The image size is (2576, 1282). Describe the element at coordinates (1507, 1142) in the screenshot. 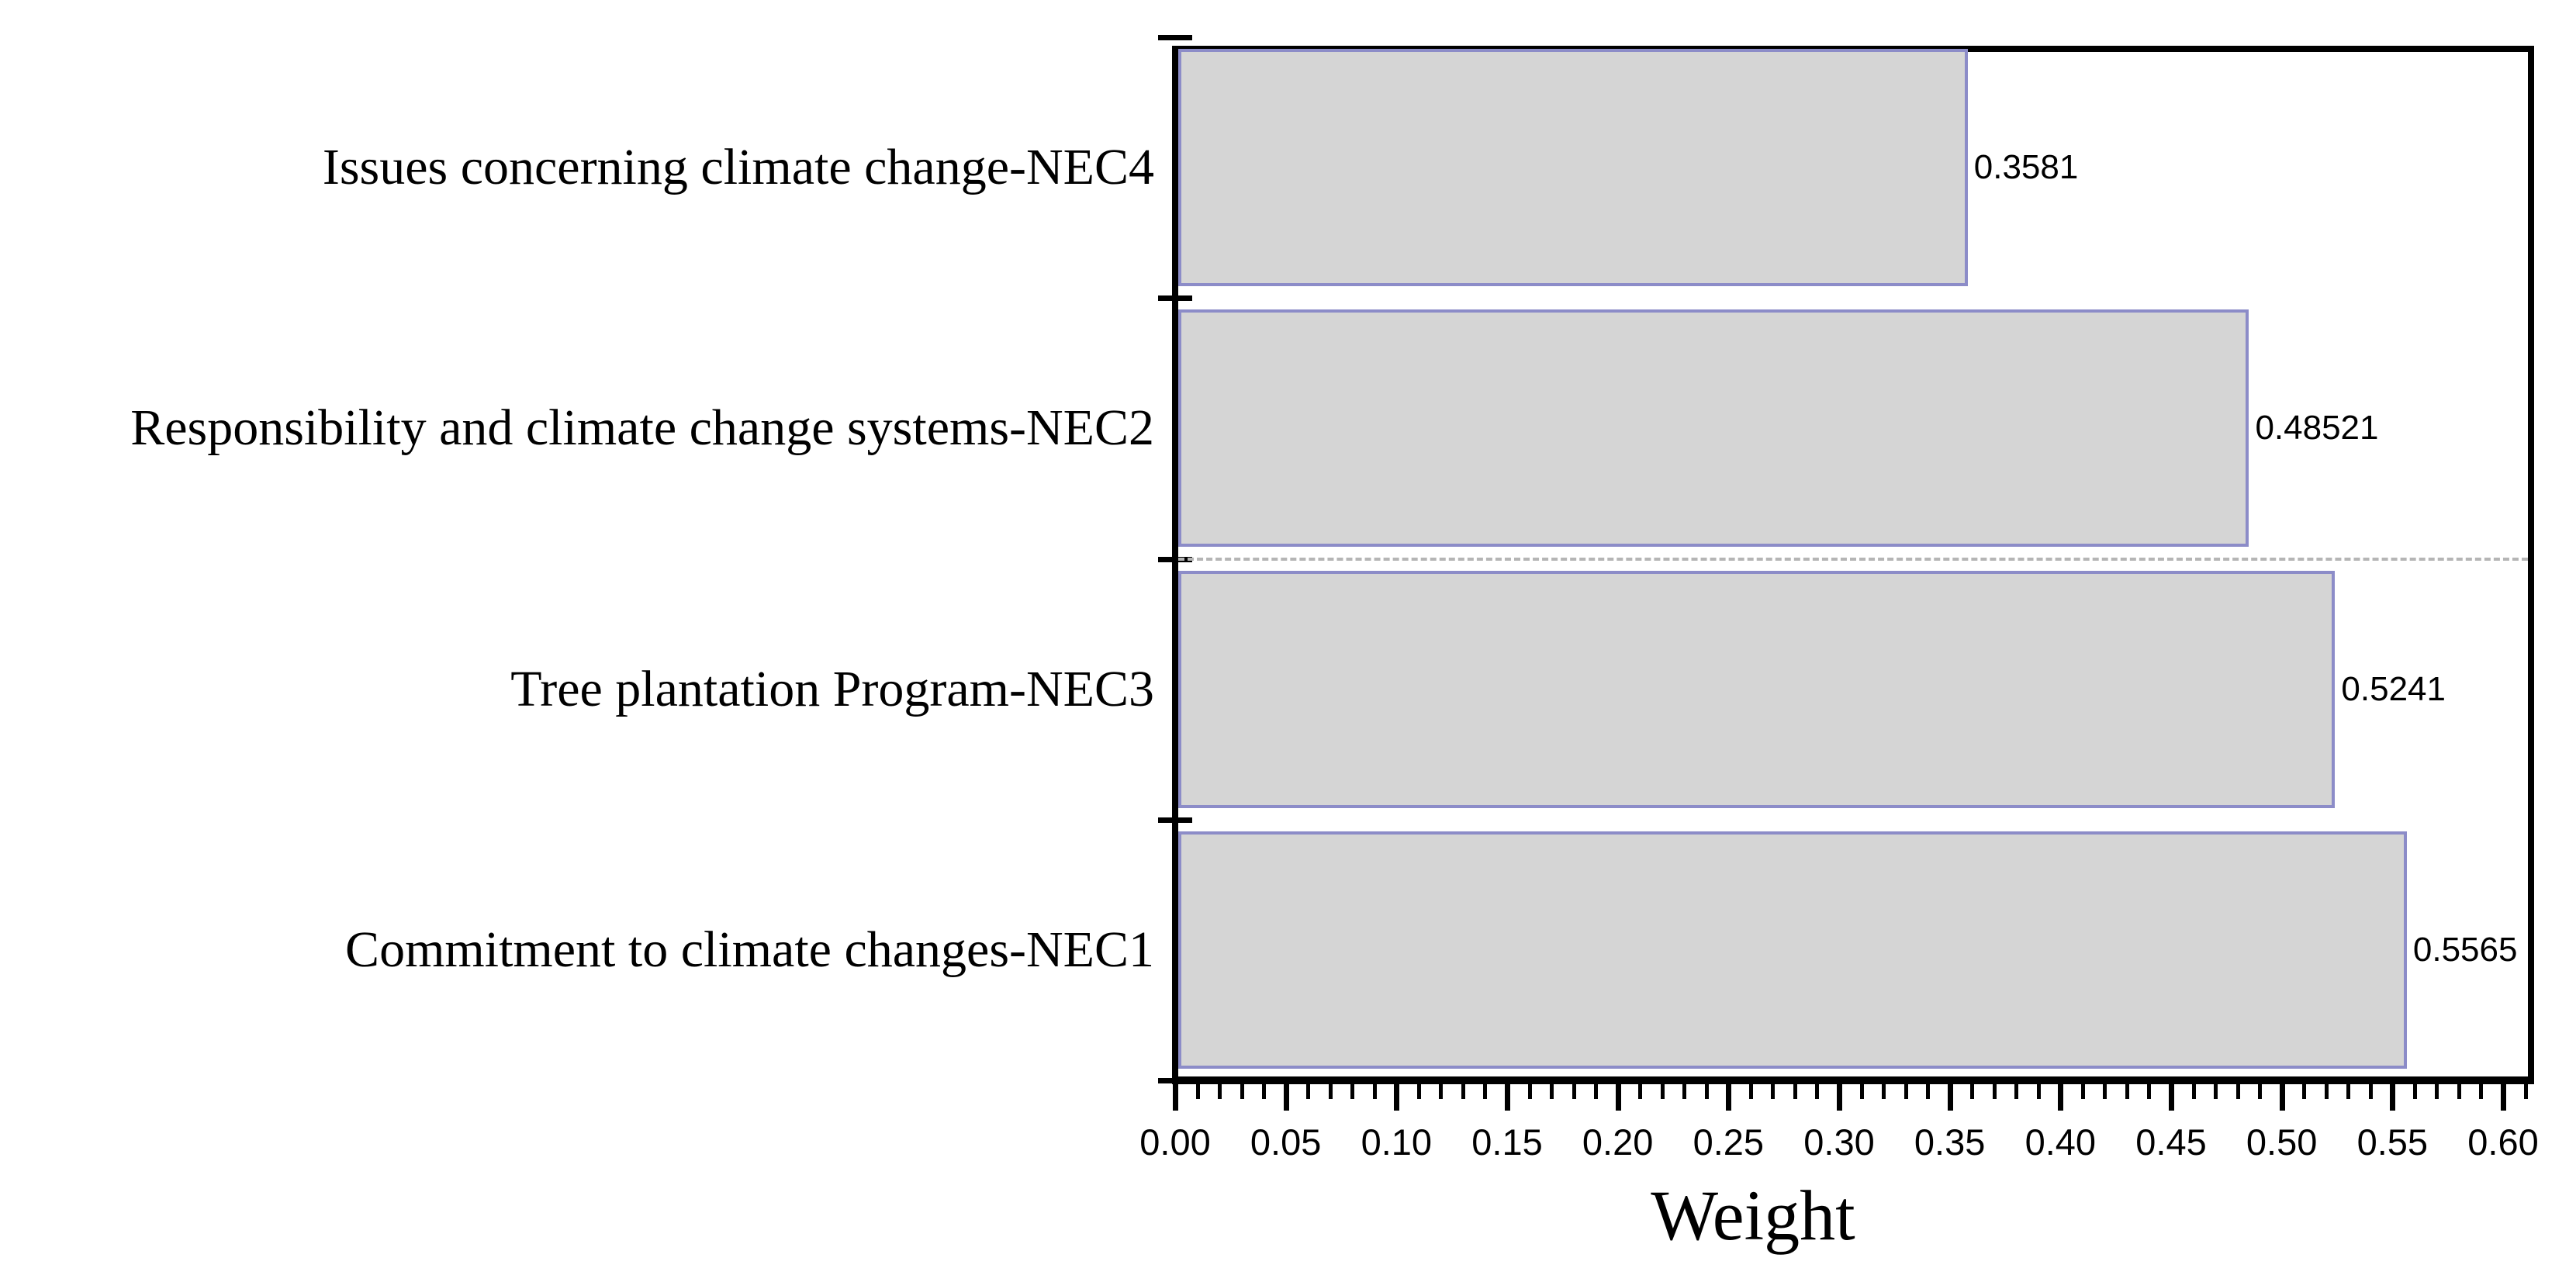

I see `x-axis-tick-label: 0.15` at that location.